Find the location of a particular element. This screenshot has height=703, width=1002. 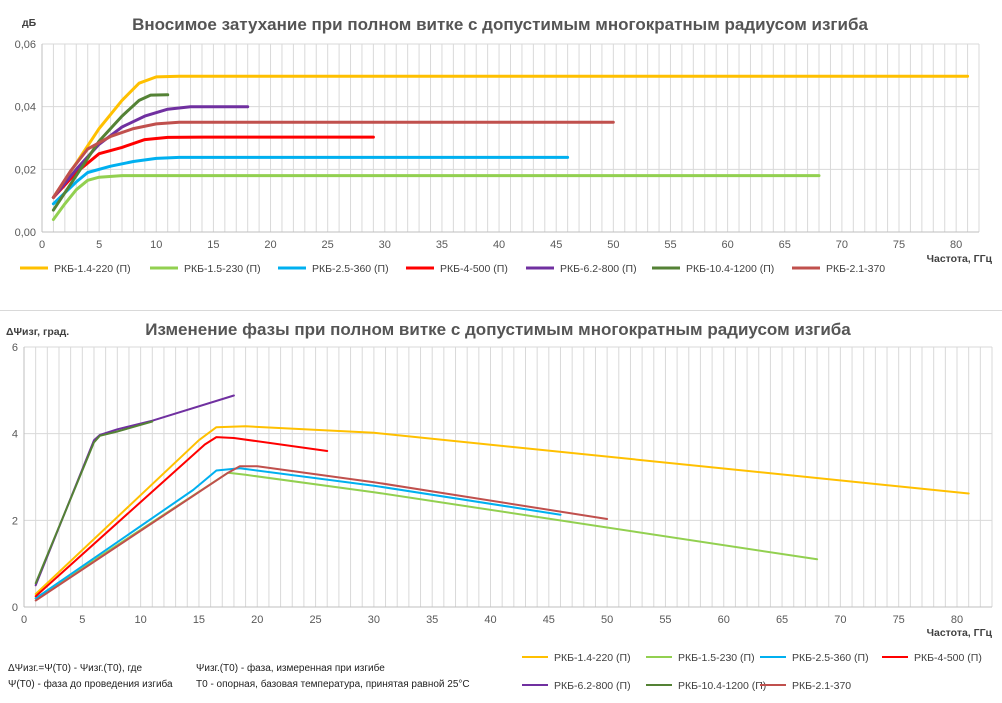

formula-note-2: Ψ(T0) - фаза до проведения изгиба is located at coordinates (90, 684).